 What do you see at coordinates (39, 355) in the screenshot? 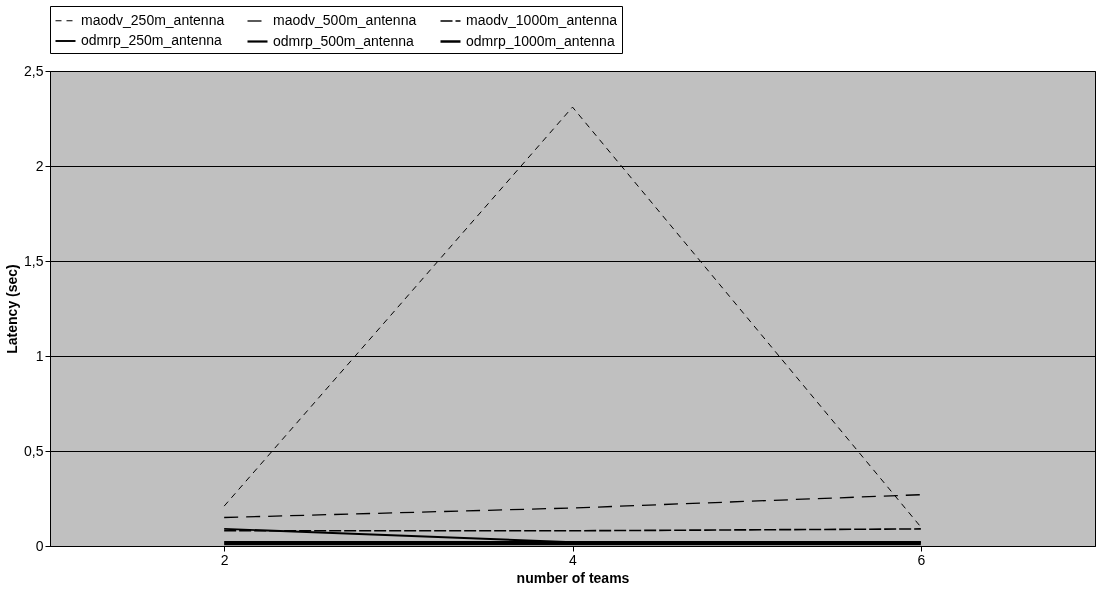
I see `y-tick-label: 1` at bounding box center [39, 355].